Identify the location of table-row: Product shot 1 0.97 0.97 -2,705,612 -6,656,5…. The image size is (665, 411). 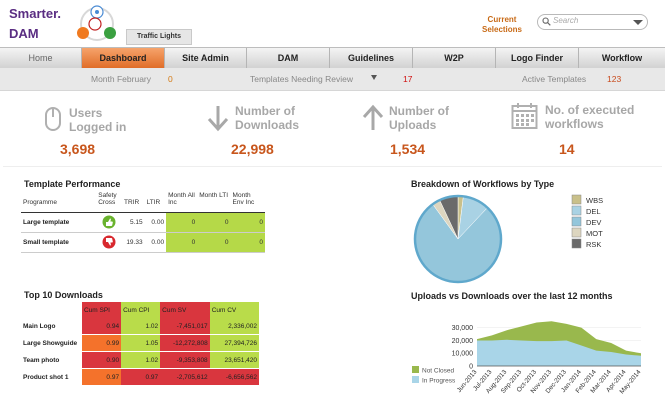
(140, 377).